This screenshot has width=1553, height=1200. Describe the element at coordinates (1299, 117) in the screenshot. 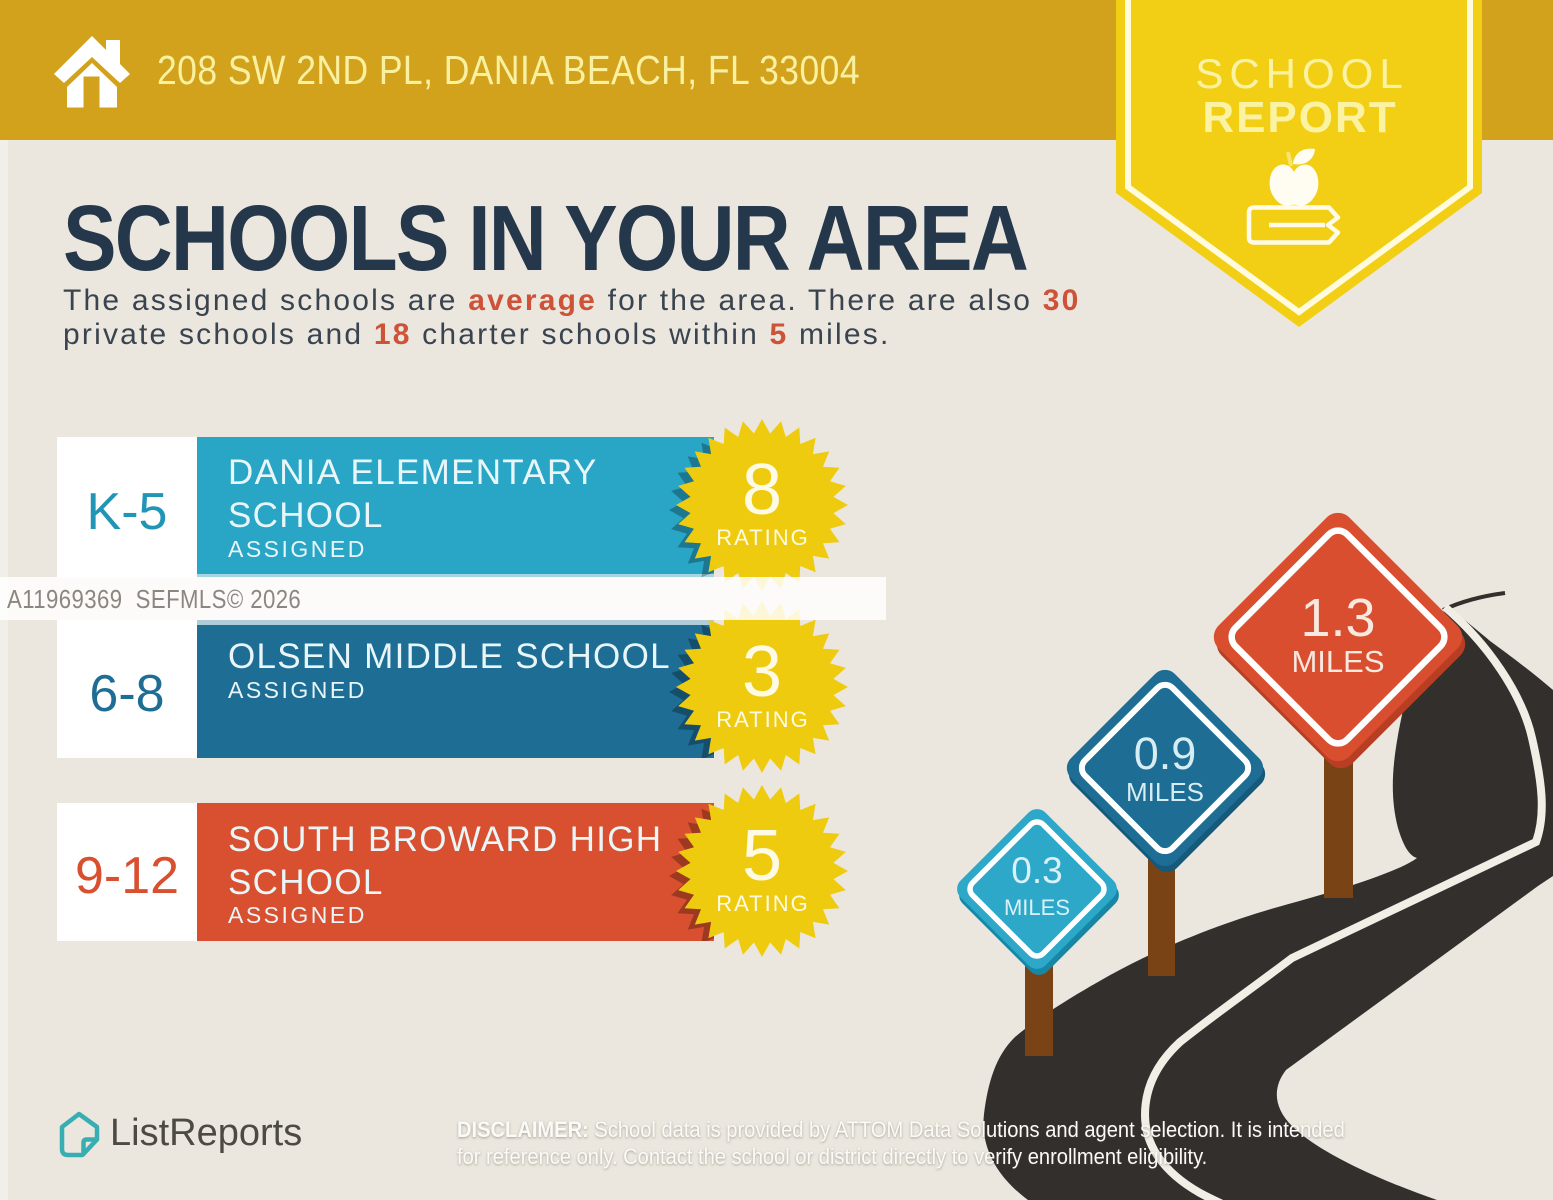

I see `svg-text: REPORT` at that location.